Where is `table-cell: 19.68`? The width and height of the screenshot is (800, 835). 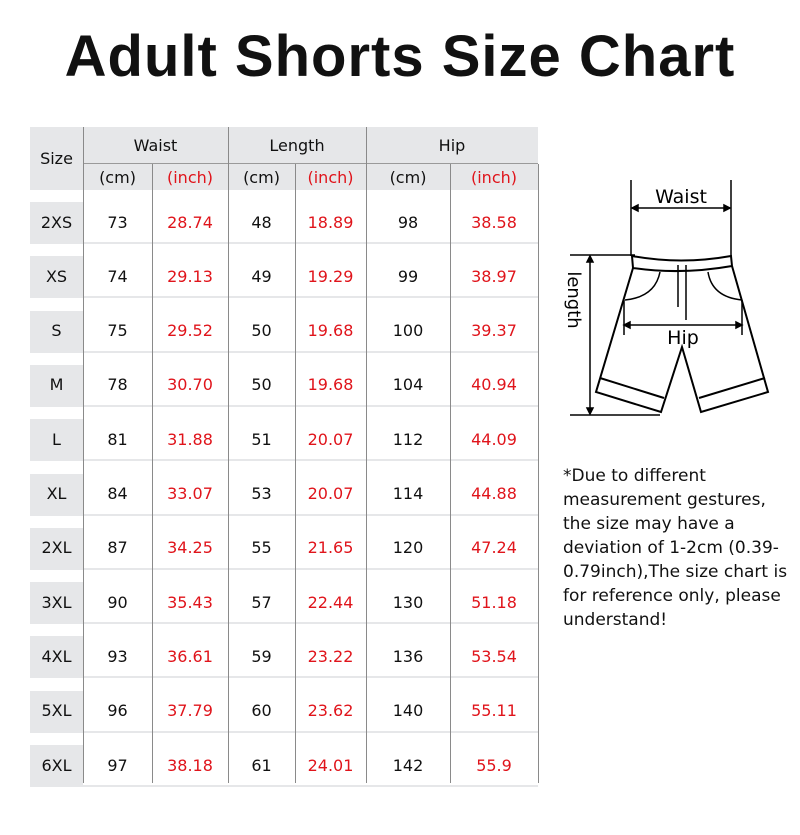 table-cell: 19.68 is located at coordinates (330, 385).